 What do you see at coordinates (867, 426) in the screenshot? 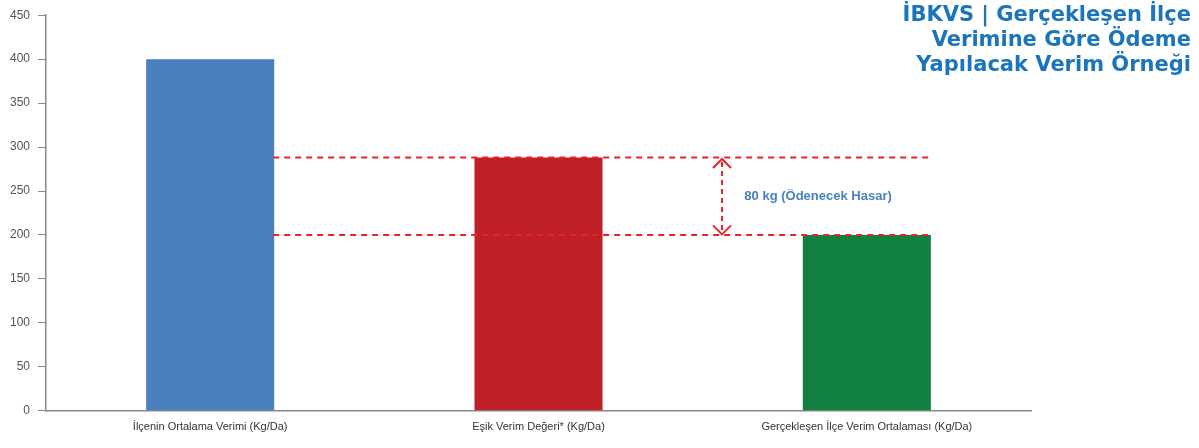
I see `x-tick-label: Gerçekleşen İlçe Verim Ortalaması (Kg/Da)` at bounding box center [867, 426].